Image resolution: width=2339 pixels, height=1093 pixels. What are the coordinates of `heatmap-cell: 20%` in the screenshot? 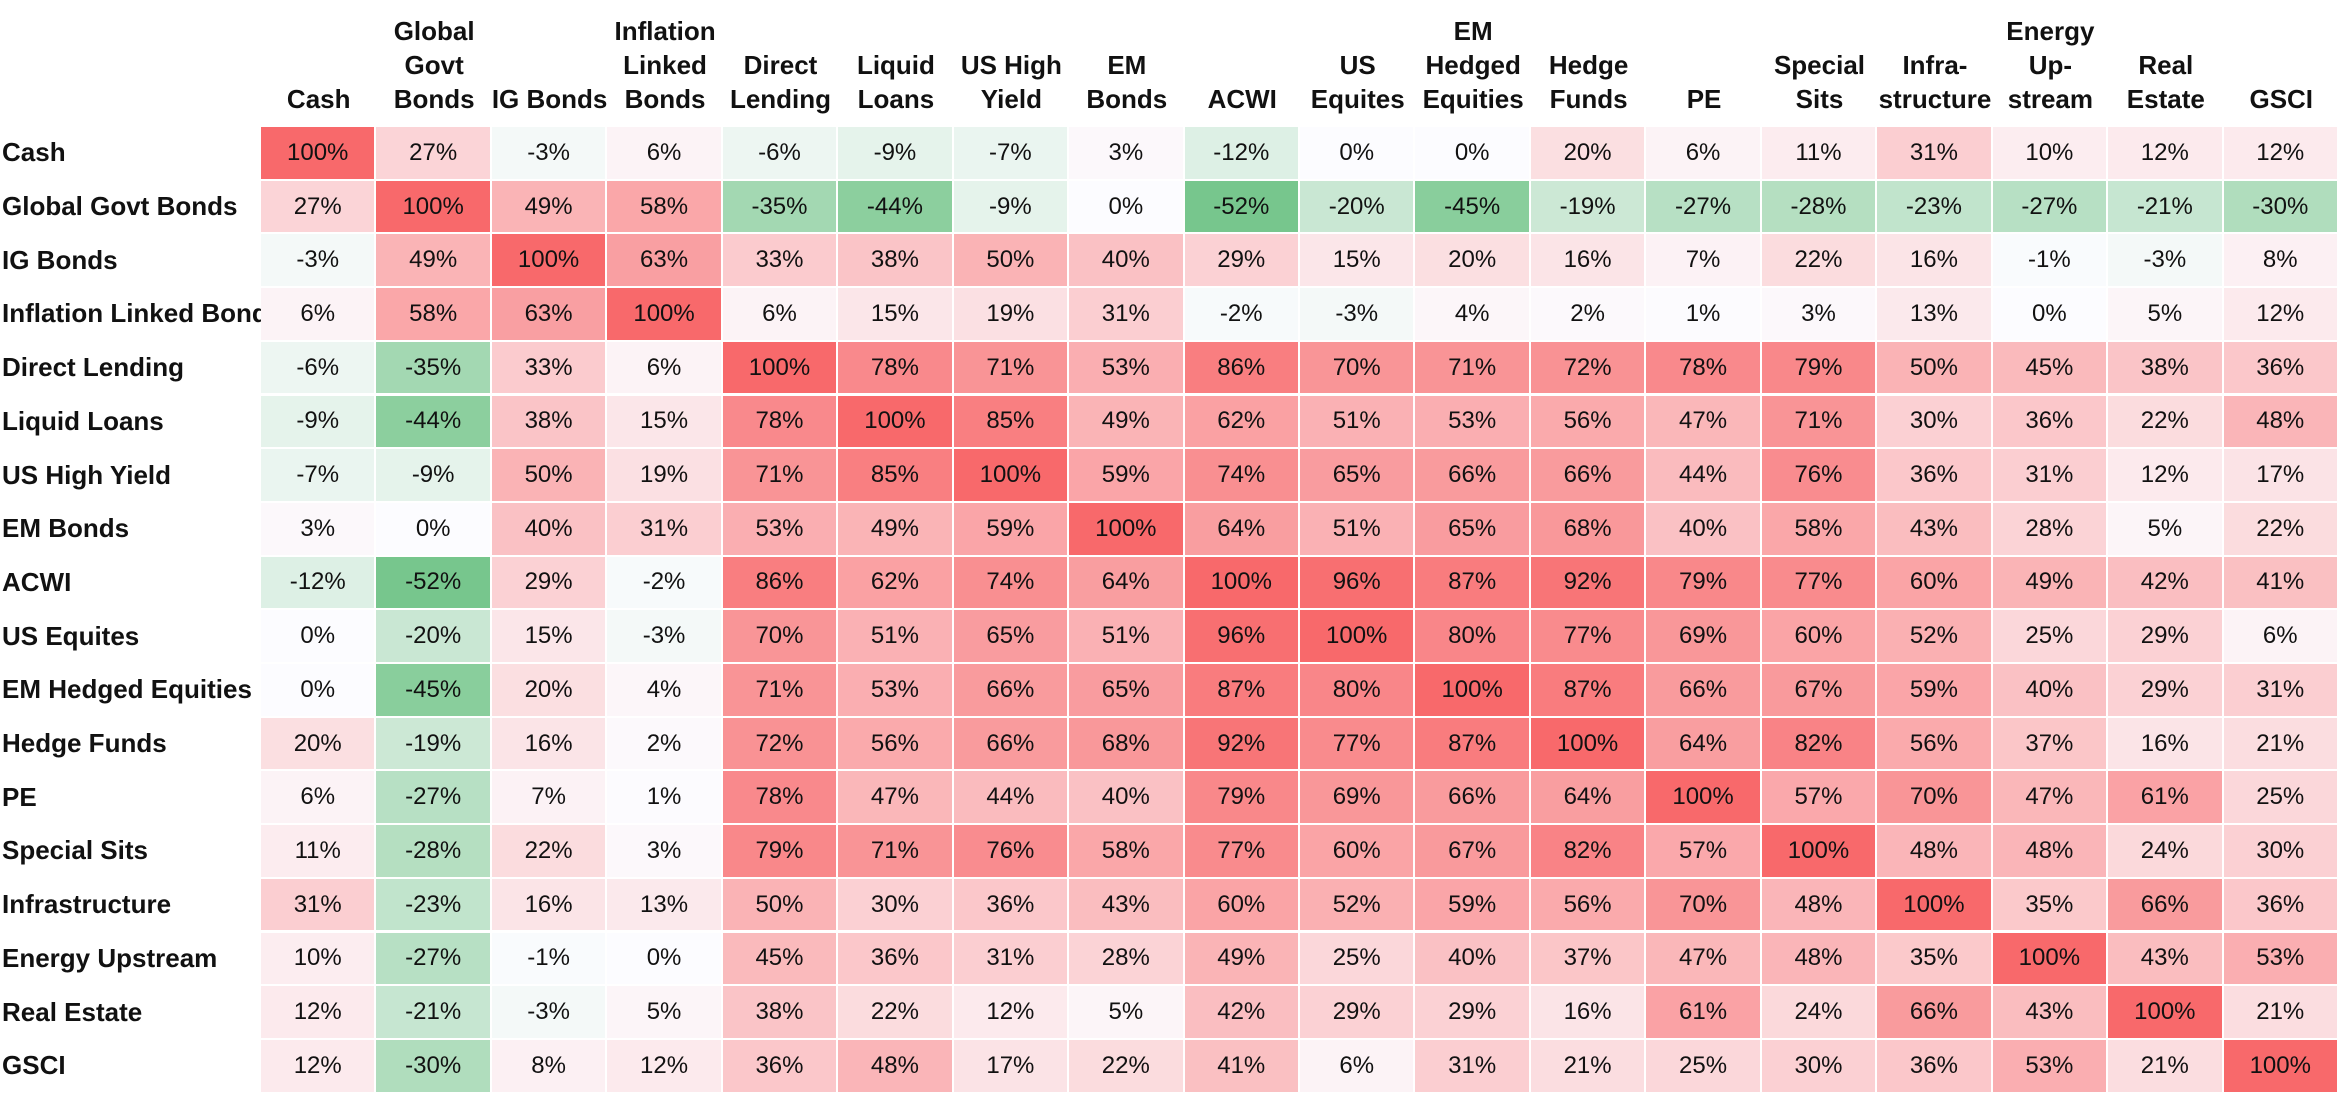 It's located at (1587, 153).